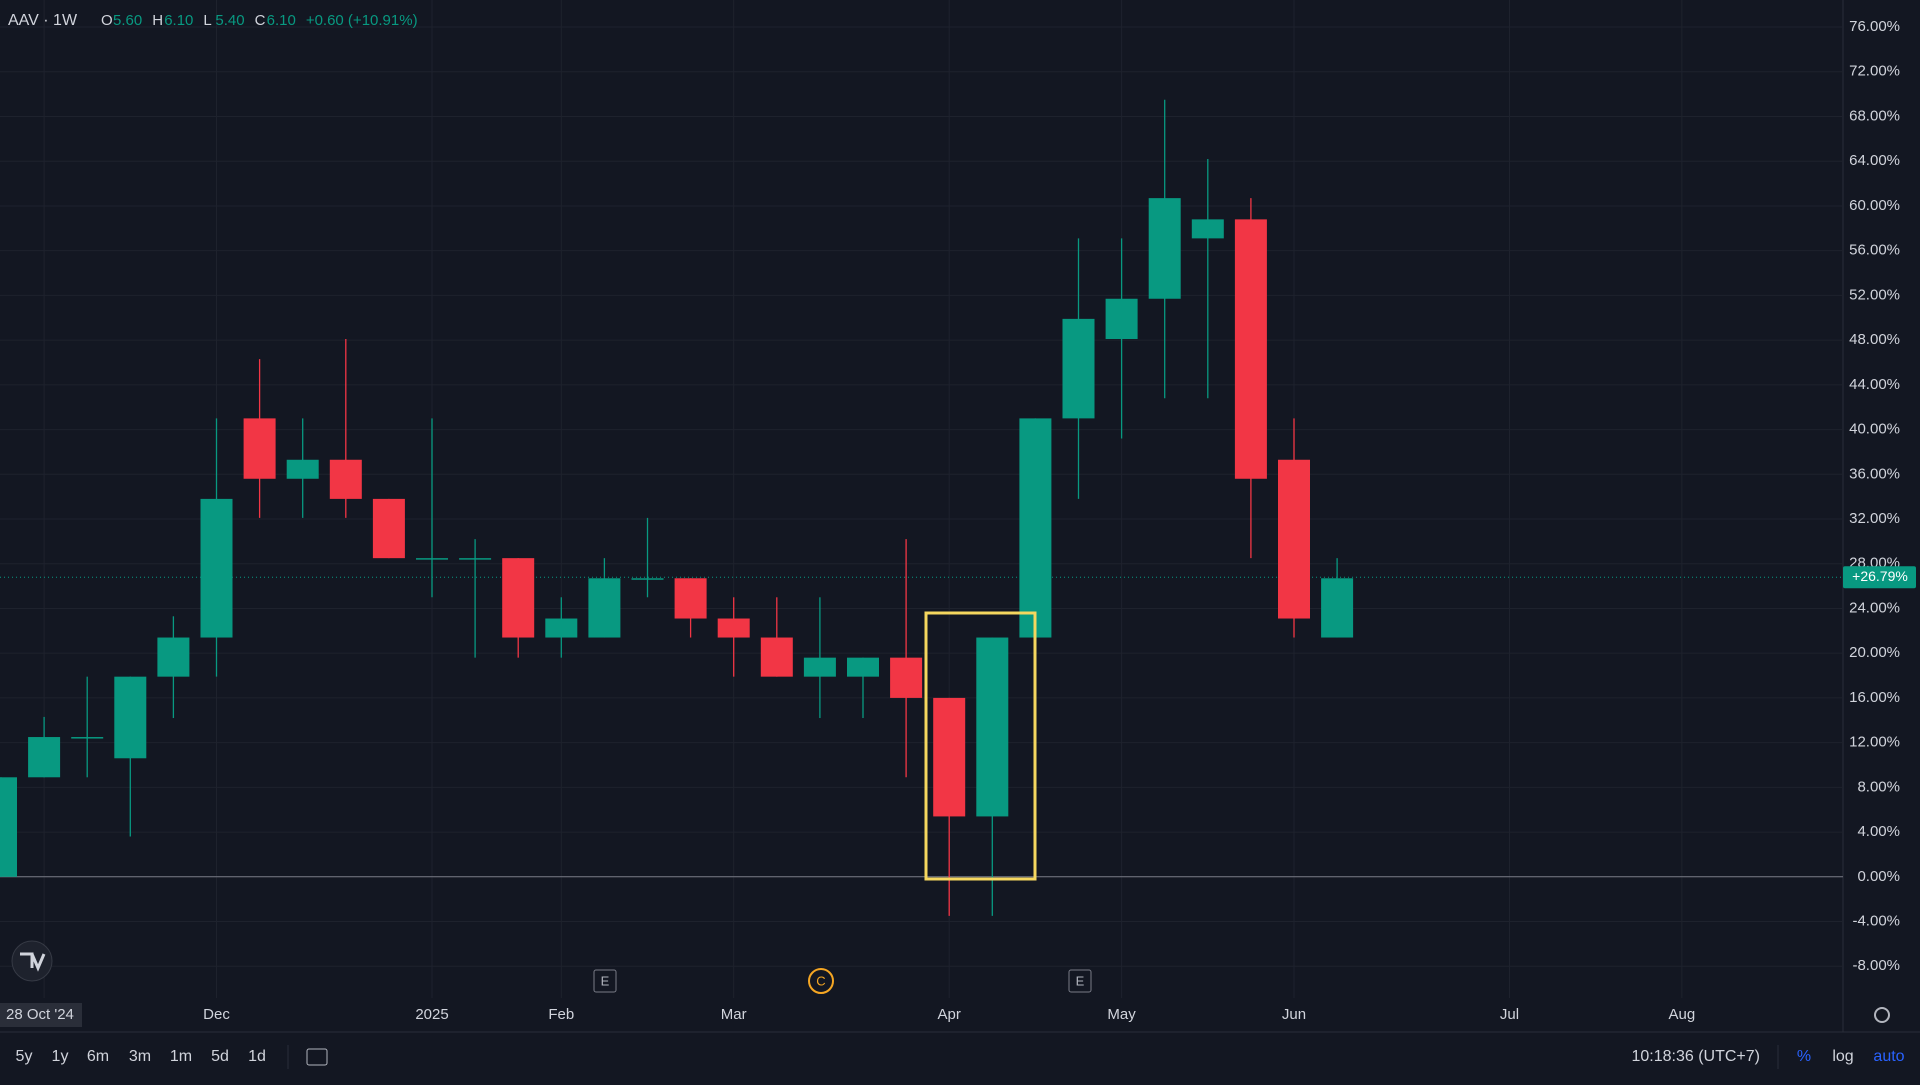 This screenshot has width=1920, height=1085. What do you see at coordinates (1874, 205) in the screenshot?
I see `y-tick-label: 60.00%` at bounding box center [1874, 205].